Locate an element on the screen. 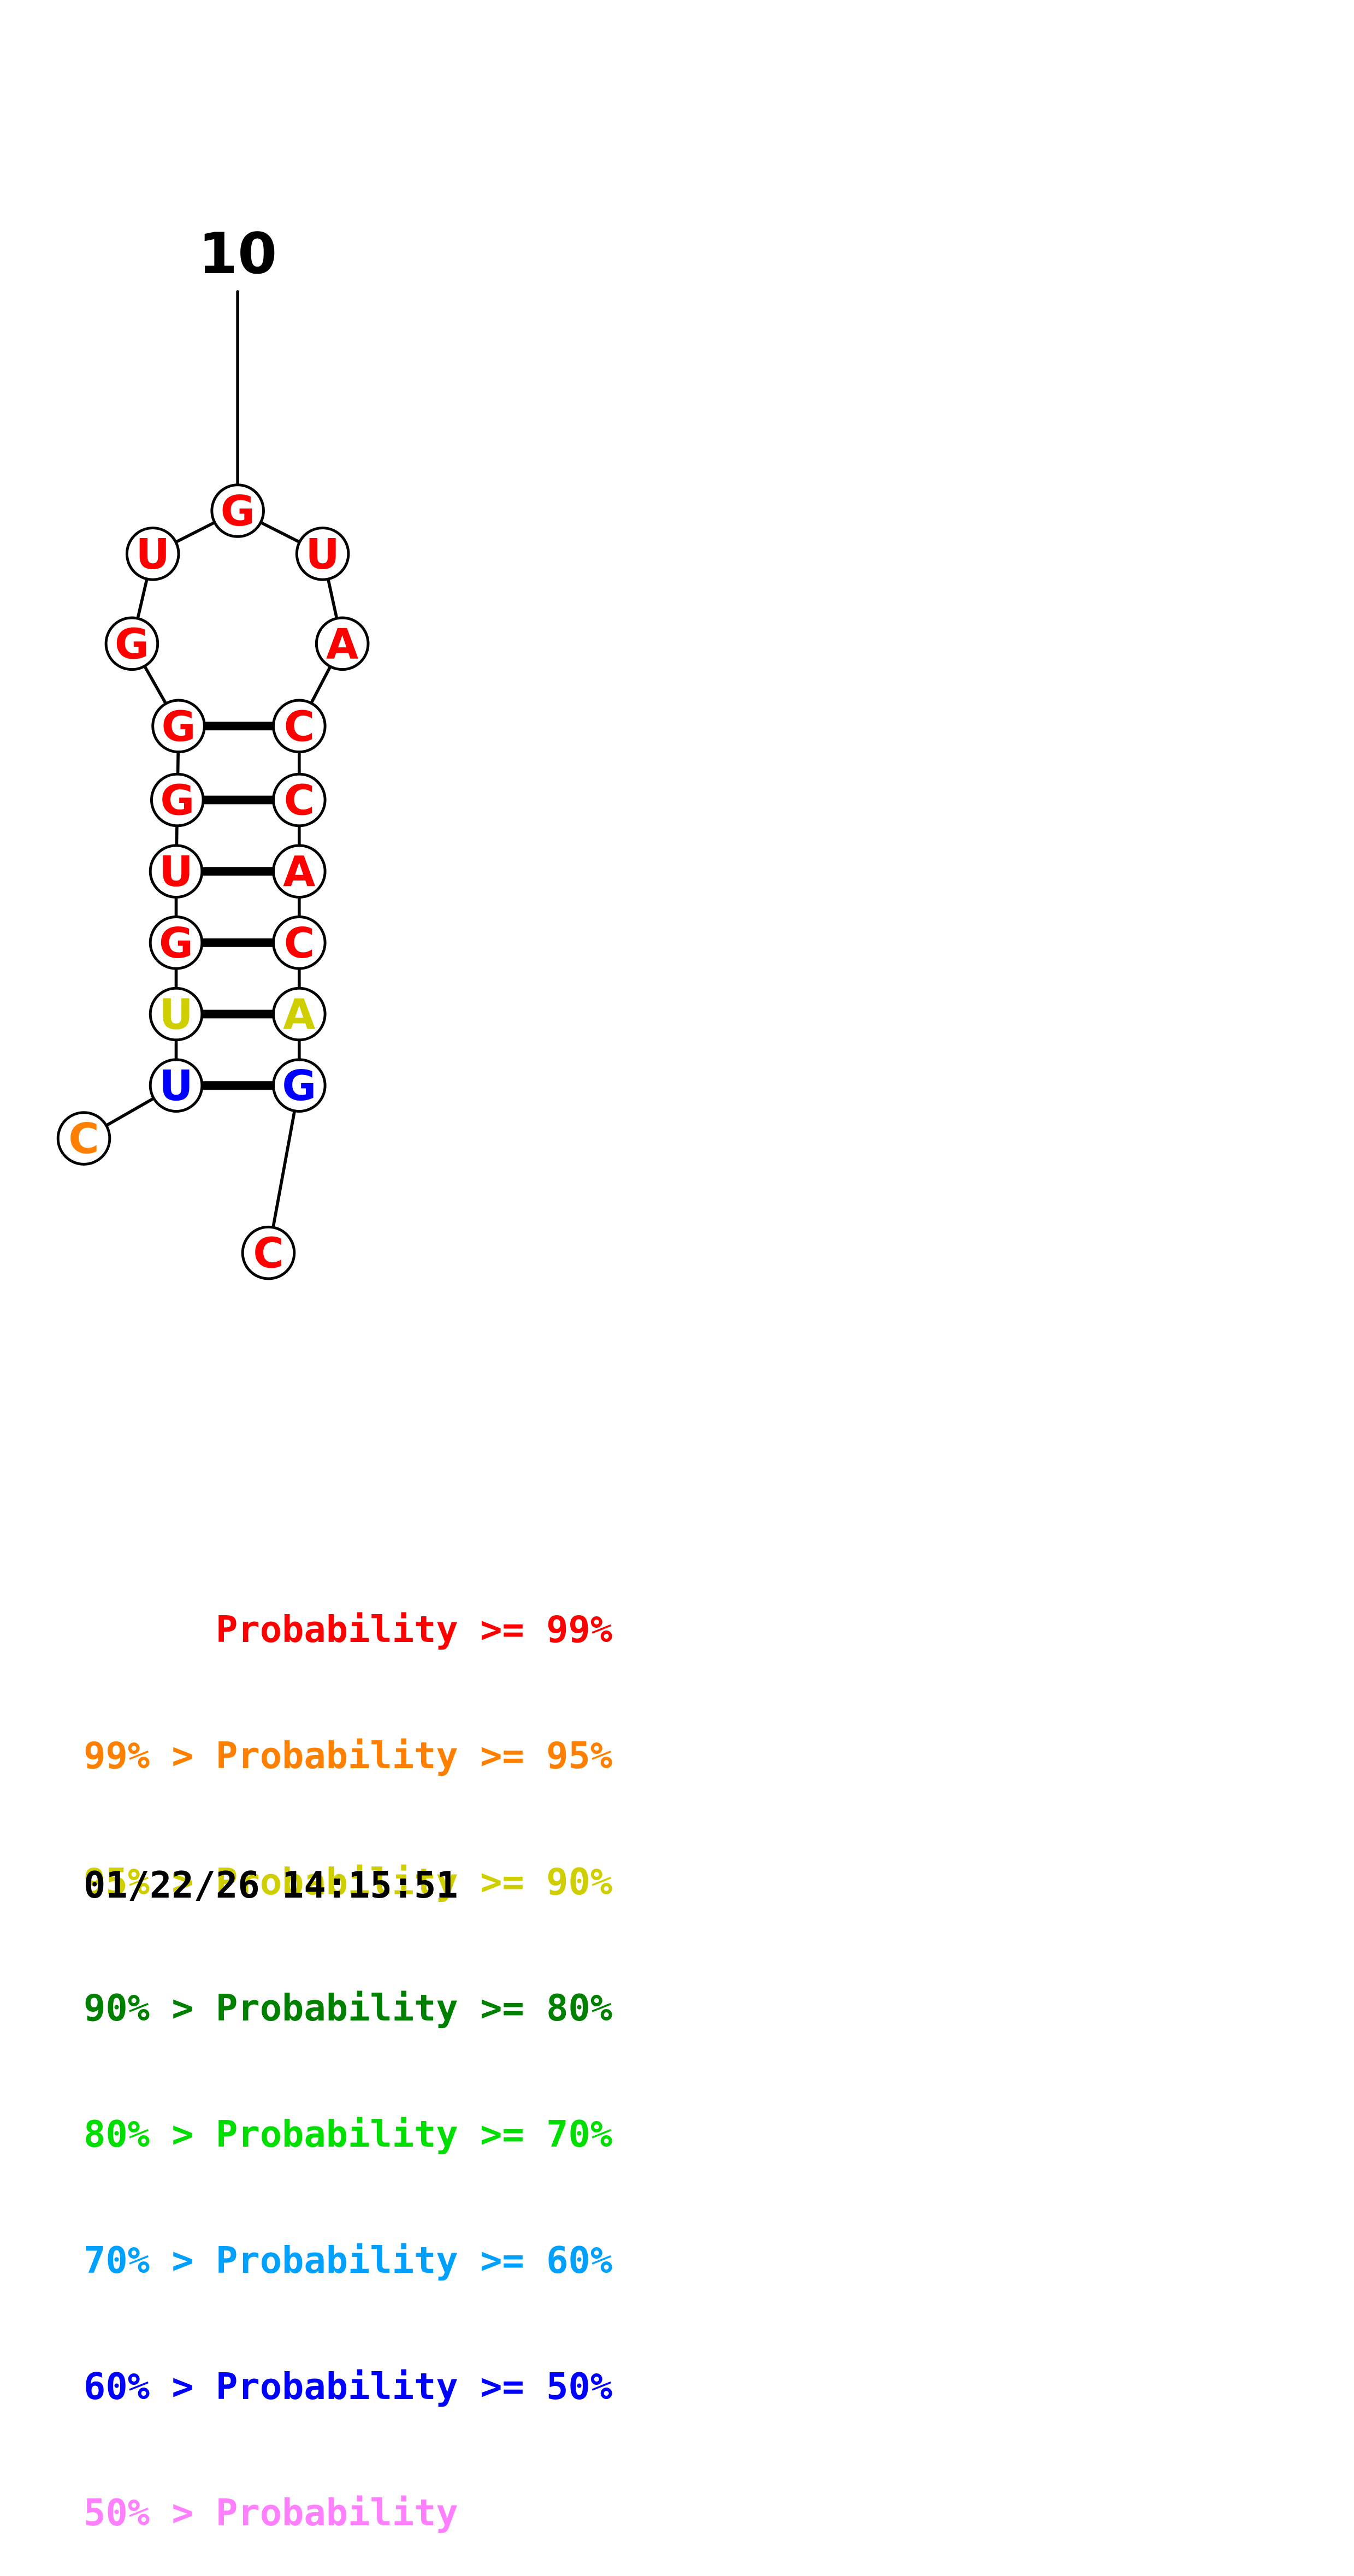 Image resolution: width=1354 pixels, height=2576 pixels. legend-item-p95: 99% > Probability >= 95% is located at coordinates (348, 1755).